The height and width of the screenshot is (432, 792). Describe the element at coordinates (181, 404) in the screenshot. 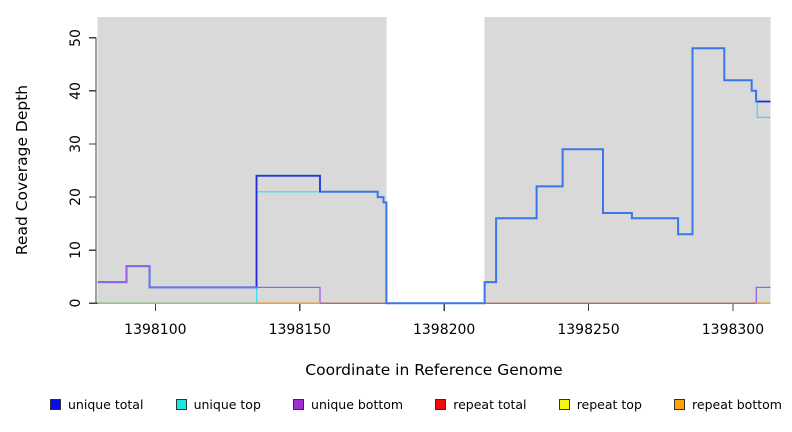

I see `legend-swatch-unique-top` at that location.